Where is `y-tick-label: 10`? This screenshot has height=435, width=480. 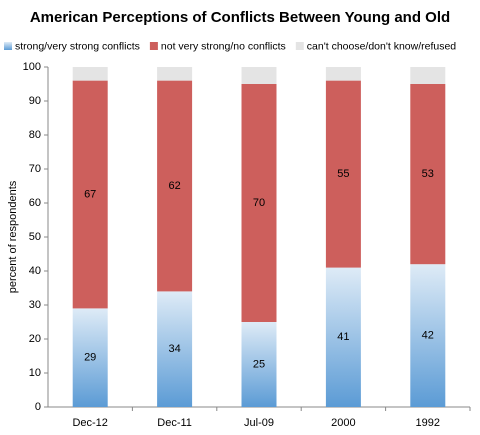
y-tick-label: 10 is located at coordinates (35, 373).